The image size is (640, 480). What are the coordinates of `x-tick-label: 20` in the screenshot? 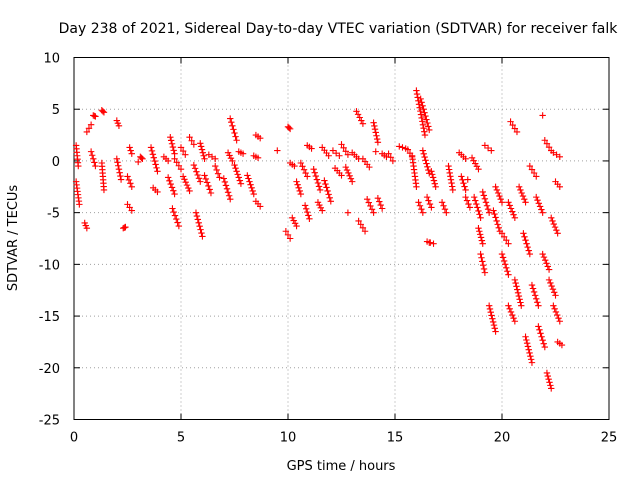 It's located at (502, 438).